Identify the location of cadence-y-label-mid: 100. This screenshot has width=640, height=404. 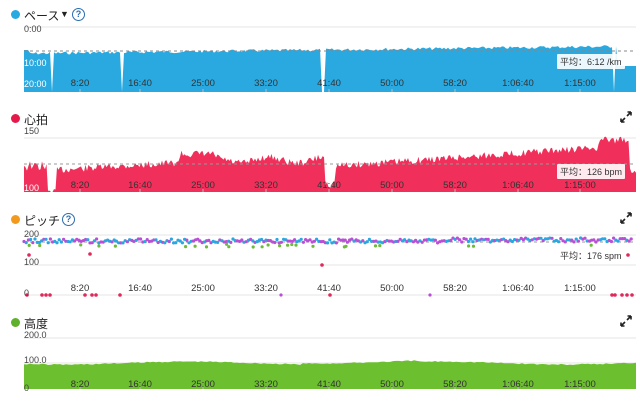
(32, 262).